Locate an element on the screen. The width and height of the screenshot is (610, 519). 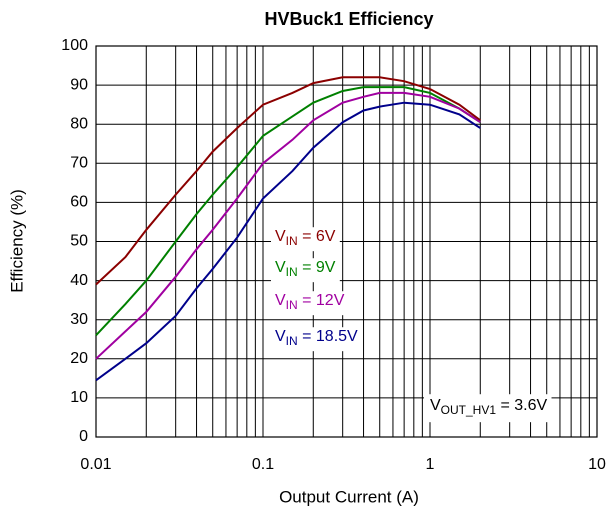
y-axis-label: Efficiency (%) is located at coordinates (16, 241).